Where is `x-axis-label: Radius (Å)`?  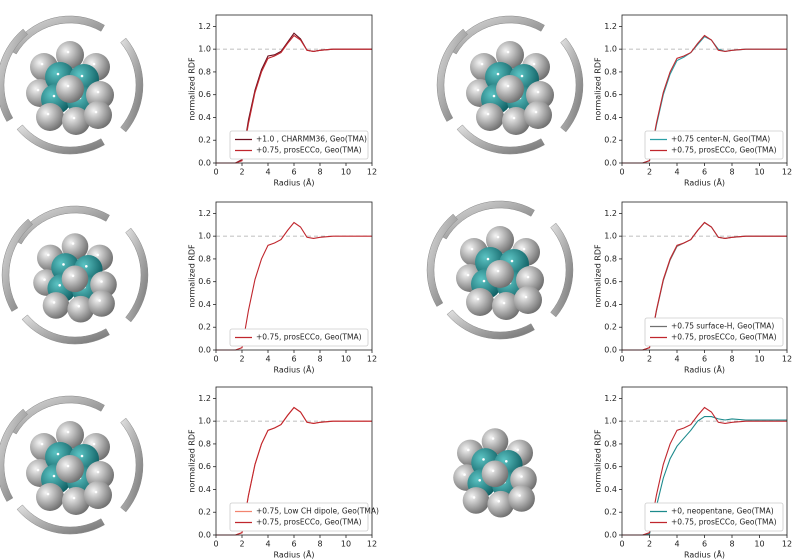 x-axis-label: Radius (Å) is located at coordinates (704, 369).